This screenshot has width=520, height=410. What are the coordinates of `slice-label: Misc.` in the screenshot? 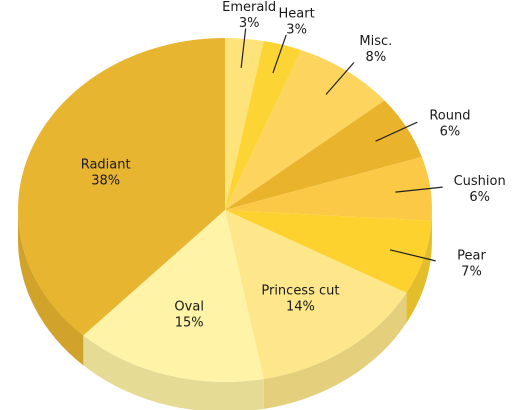 It's located at (375, 41).